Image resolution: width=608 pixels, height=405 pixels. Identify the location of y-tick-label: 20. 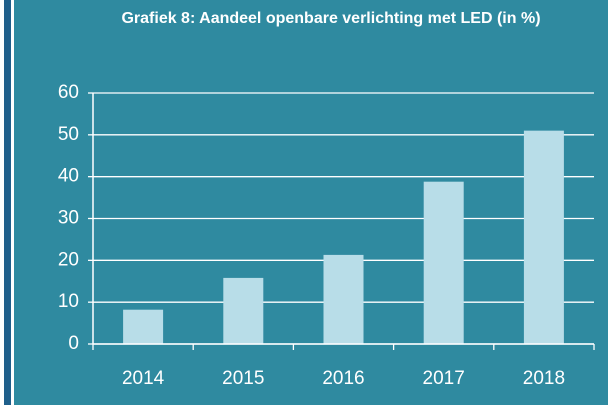
(68, 259).